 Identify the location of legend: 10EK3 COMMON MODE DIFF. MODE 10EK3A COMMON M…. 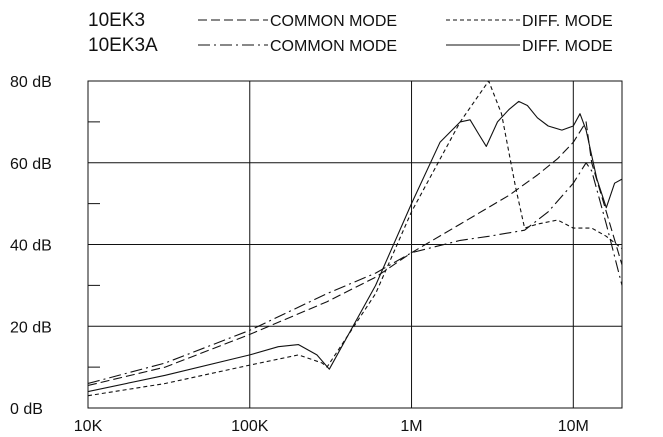
(350, 33).